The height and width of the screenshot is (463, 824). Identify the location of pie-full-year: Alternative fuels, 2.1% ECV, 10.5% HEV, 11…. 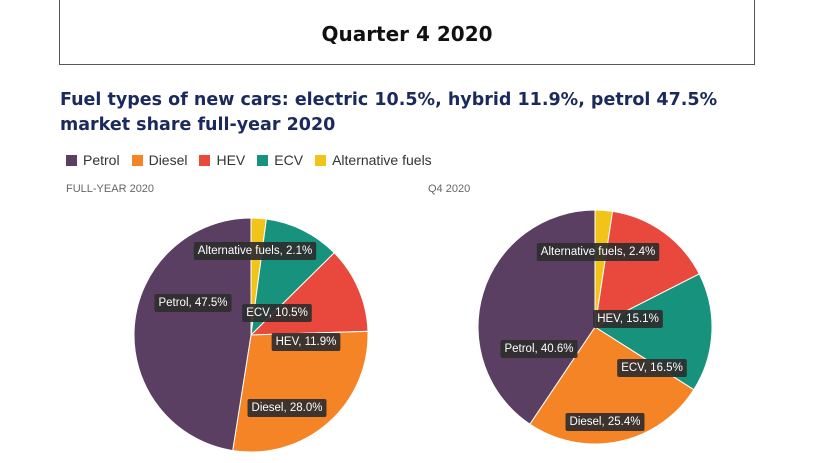
(251, 335).